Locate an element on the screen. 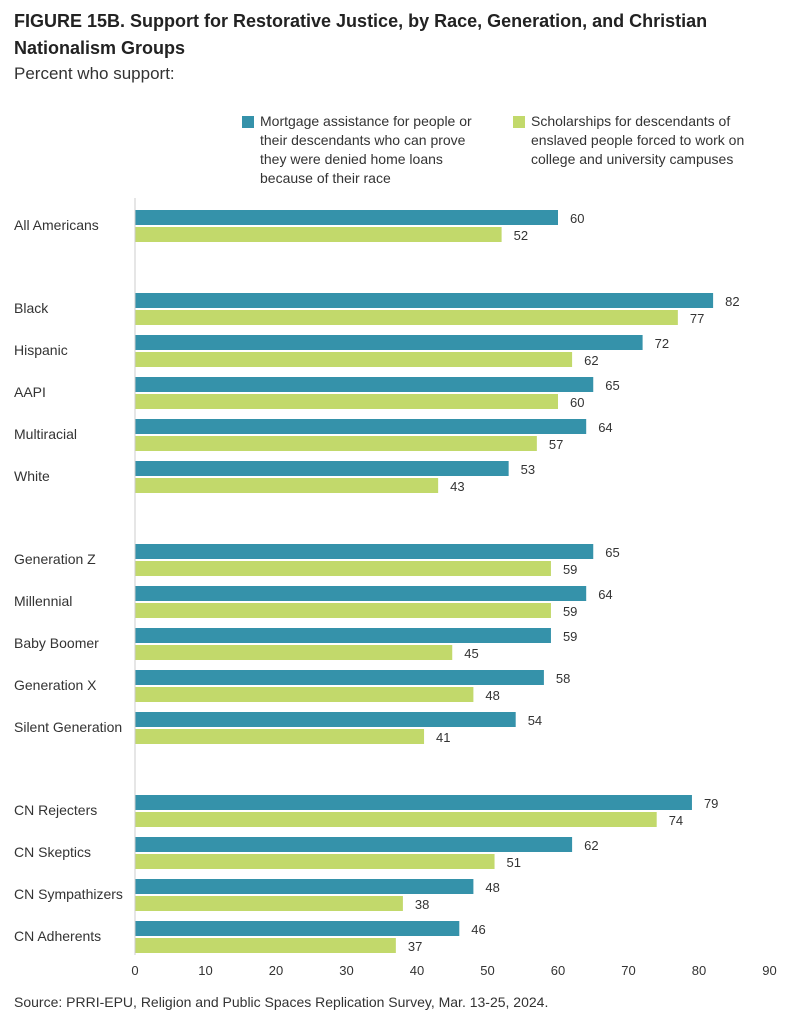 The width and height of the screenshot is (795, 1024). category-label: Multiracial is located at coordinates (45, 434).